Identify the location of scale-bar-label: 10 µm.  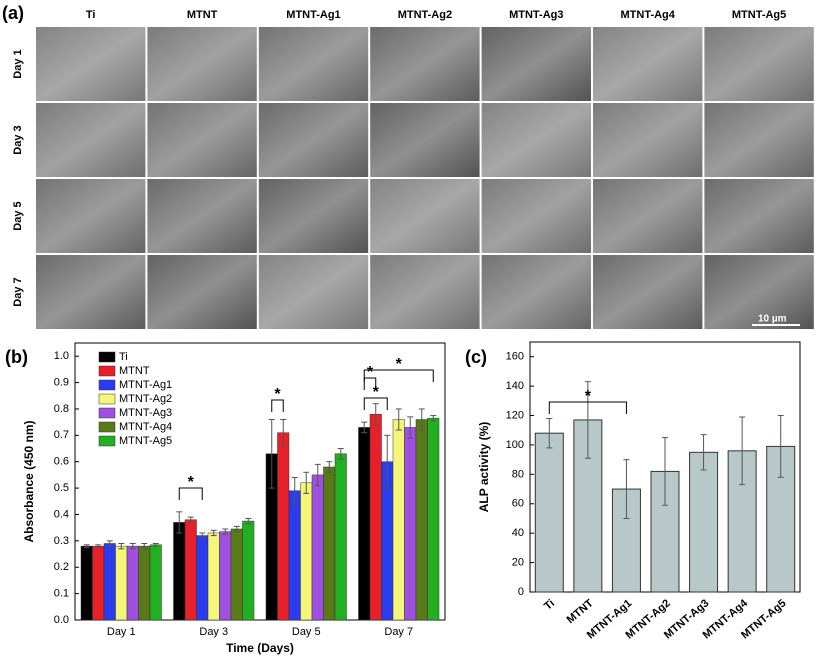
(772, 319).